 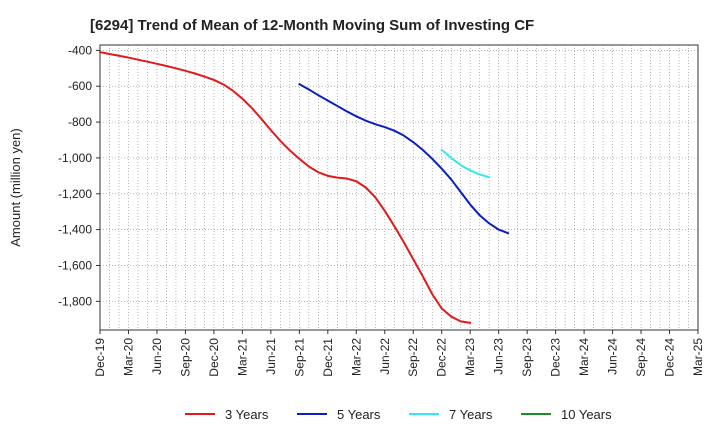 I want to click on x-tick-label: Sep-21, so click(x=299, y=357).